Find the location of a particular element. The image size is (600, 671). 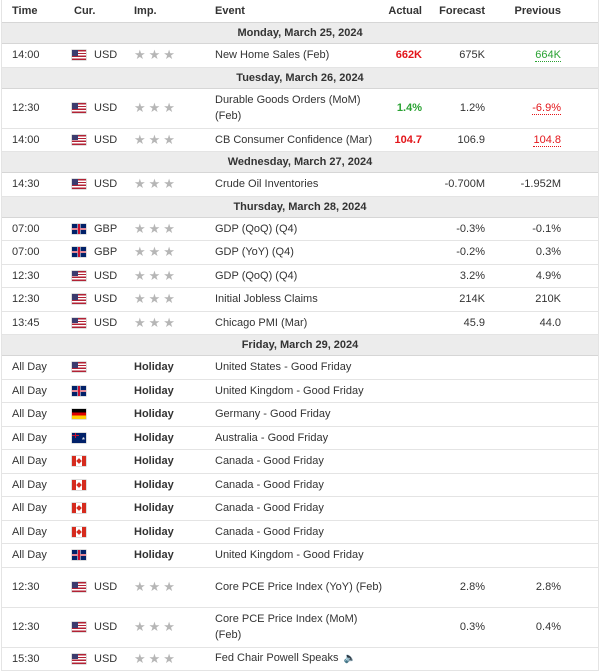

event-name-cell: United States - Good Friday is located at coordinates (300, 367).